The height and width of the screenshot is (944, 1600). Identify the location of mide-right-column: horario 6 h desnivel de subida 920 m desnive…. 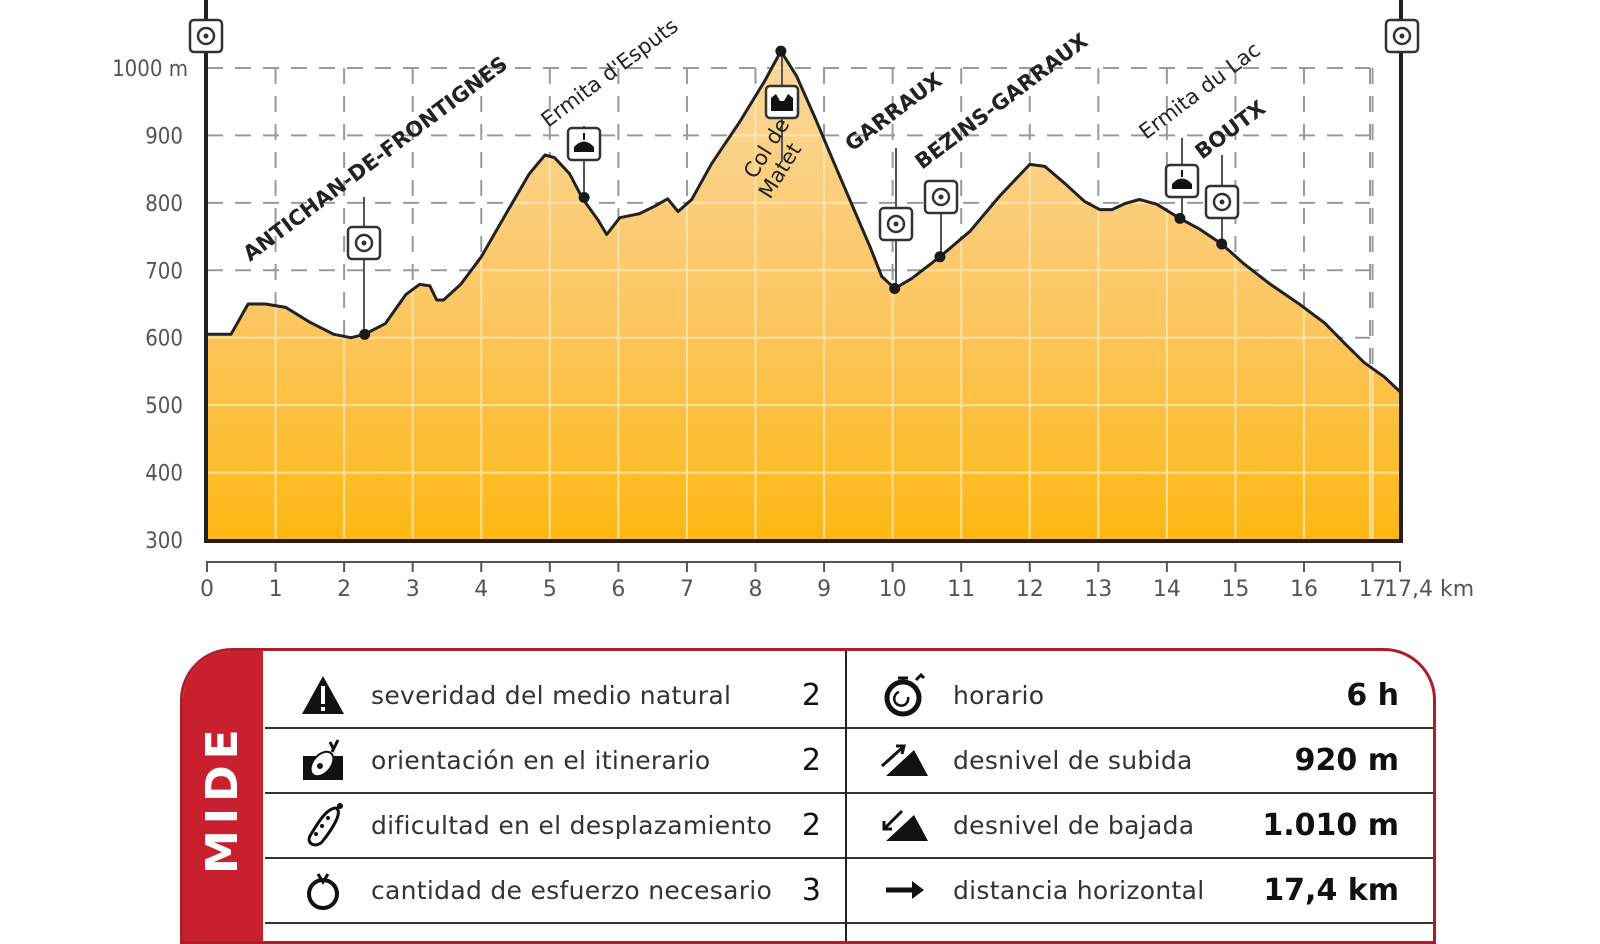
(1140, 796).